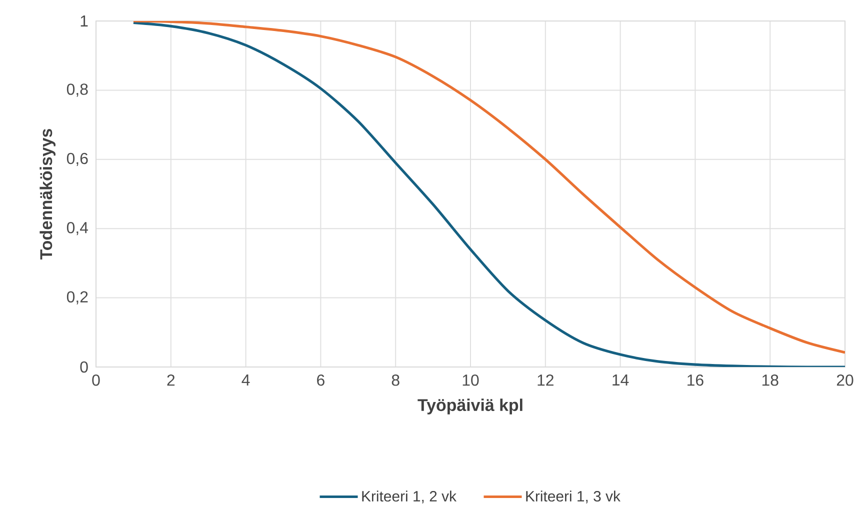  I want to click on x-tick-label: 14, so click(620, 380).